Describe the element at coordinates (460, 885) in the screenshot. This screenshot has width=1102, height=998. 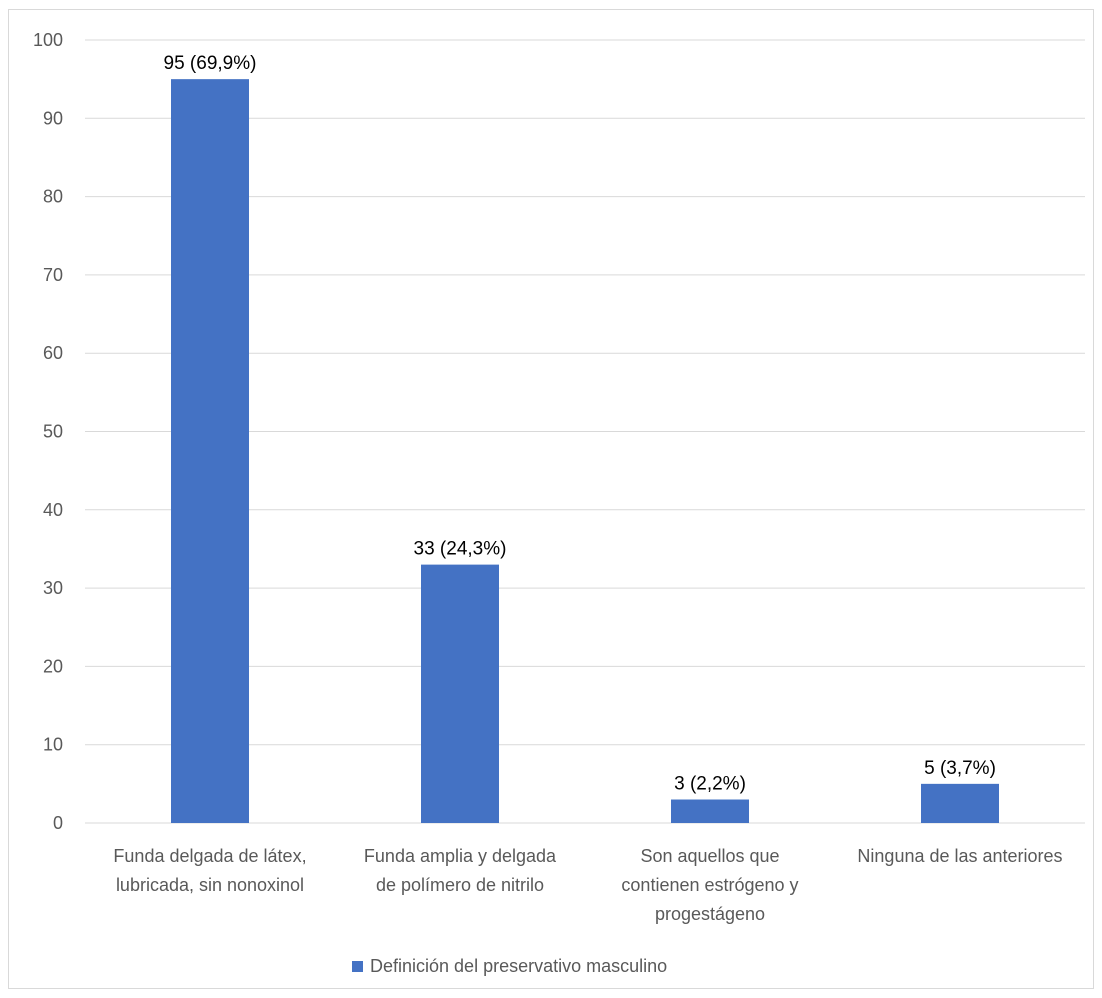
I see `category-label: de polímero de nitrilo` at that location.